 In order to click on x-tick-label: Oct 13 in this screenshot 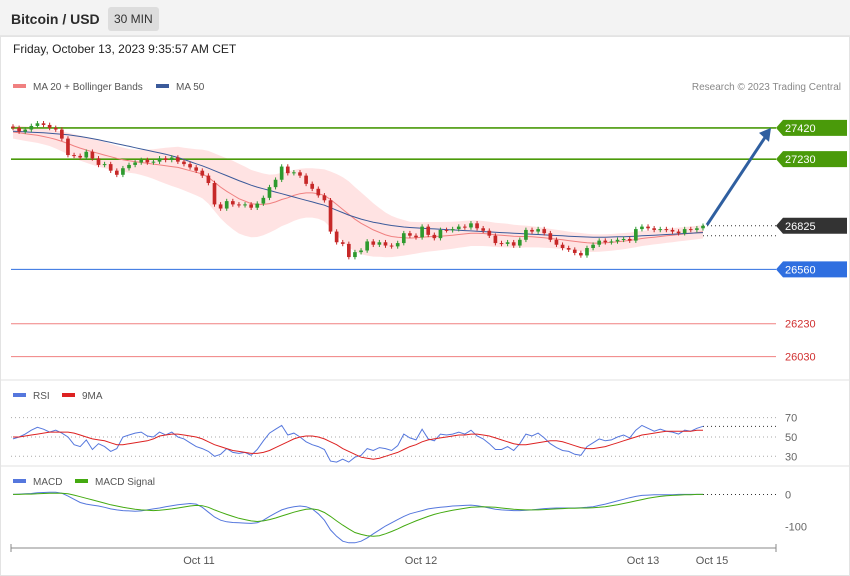, I will do `click(643, 561)`.